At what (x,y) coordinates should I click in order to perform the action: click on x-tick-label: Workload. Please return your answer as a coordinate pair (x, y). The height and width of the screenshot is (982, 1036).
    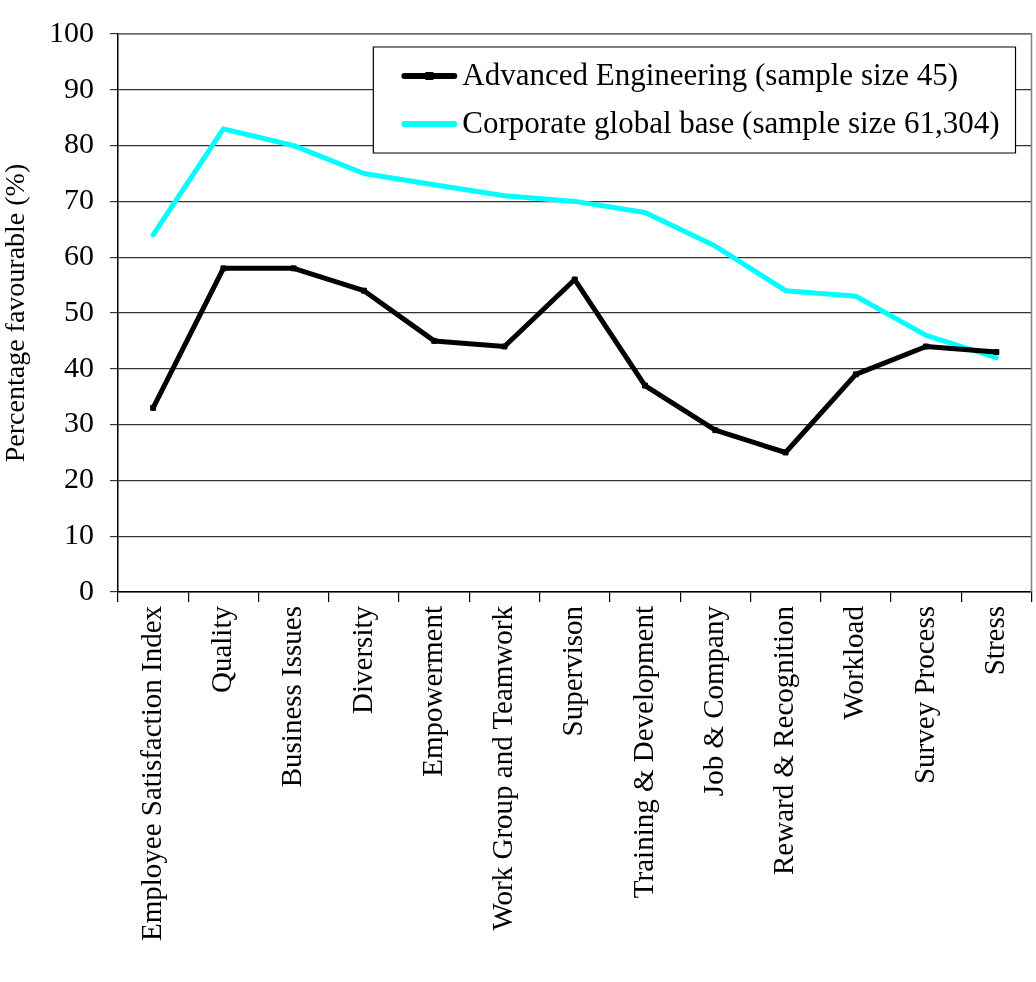
    Looking at the image, I should click on (853, 662).